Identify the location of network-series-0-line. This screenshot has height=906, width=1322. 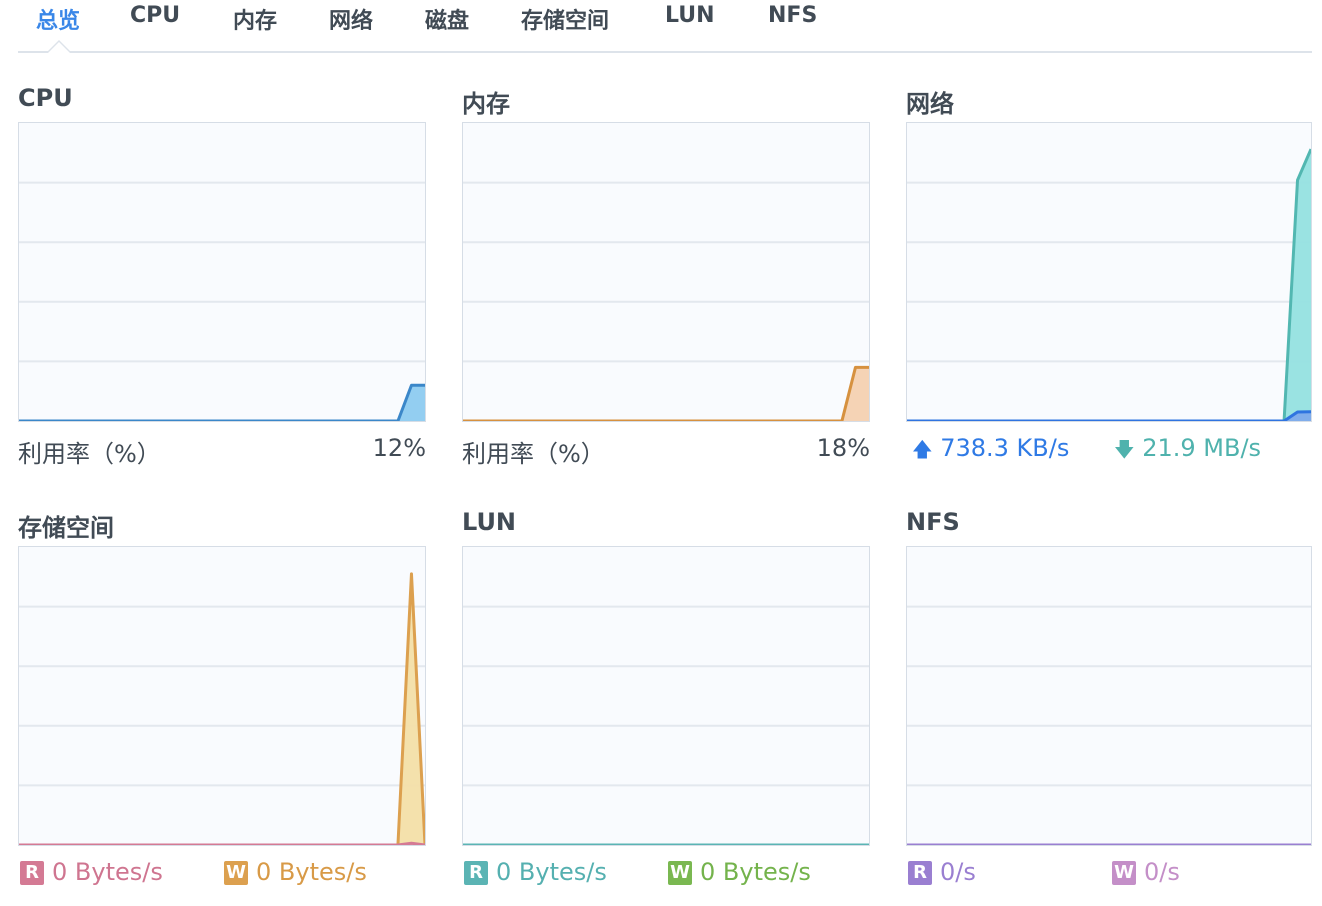
(1109, 284).